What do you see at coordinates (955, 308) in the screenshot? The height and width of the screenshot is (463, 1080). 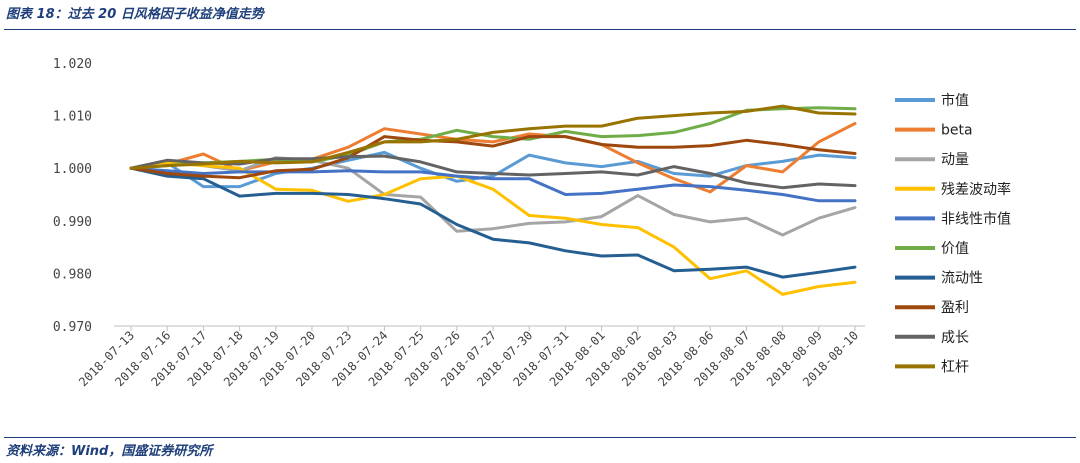 I see `legend-label: 盈利` at bounding box center [955, 308].